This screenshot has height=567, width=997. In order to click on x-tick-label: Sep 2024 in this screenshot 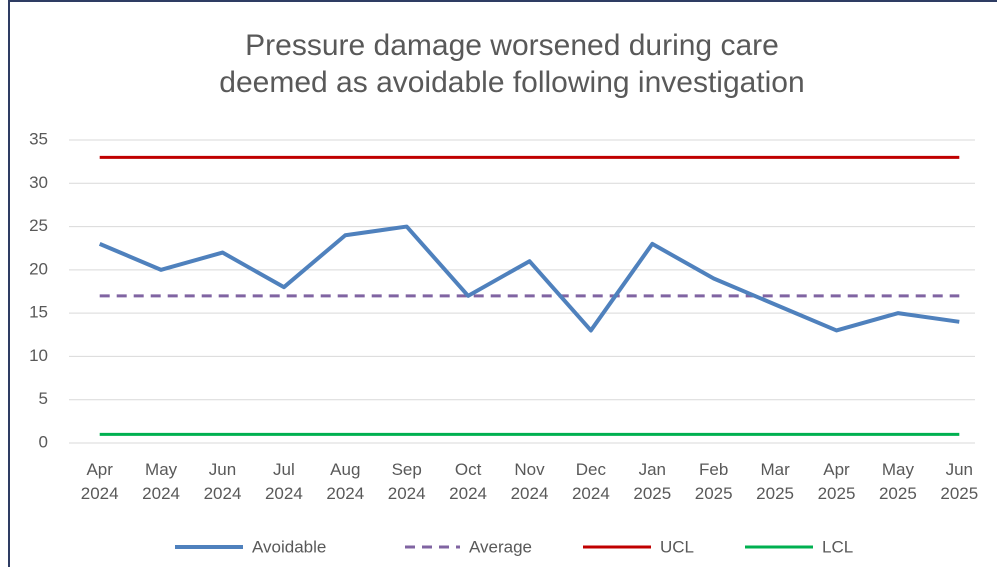, I will do `click(406, 481)`.